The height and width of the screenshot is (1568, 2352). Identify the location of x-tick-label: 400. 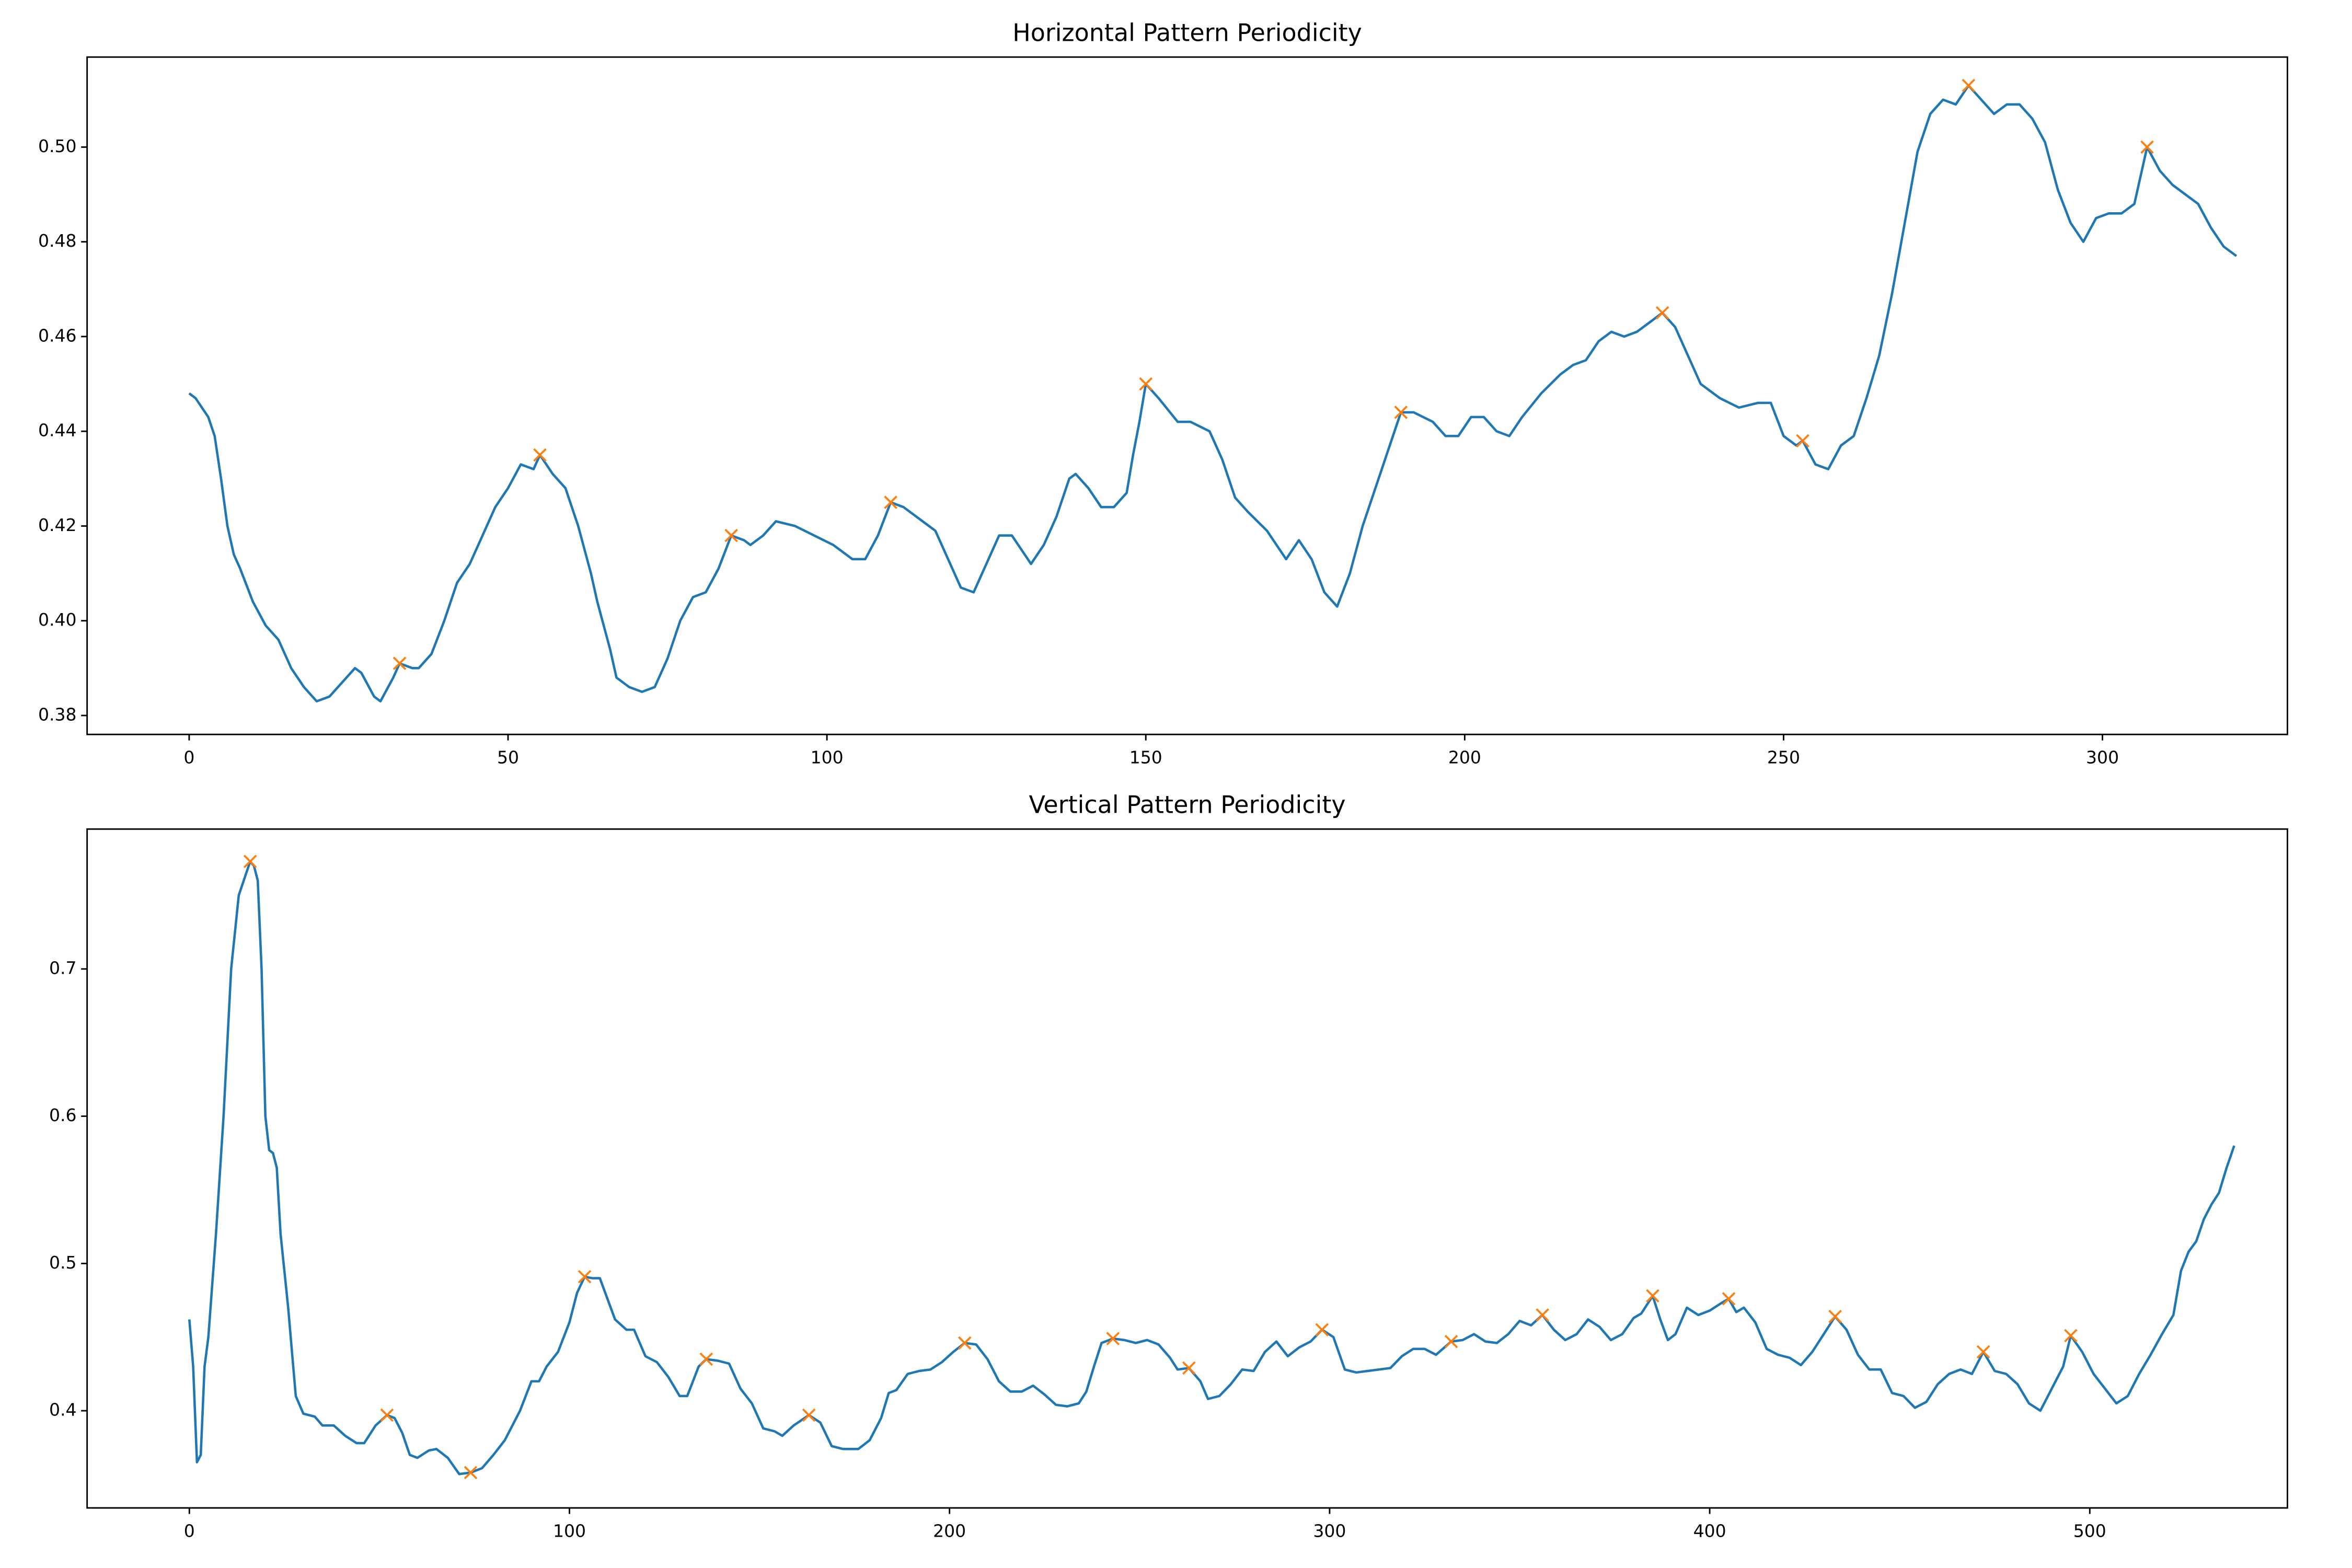
(1709, 1531).